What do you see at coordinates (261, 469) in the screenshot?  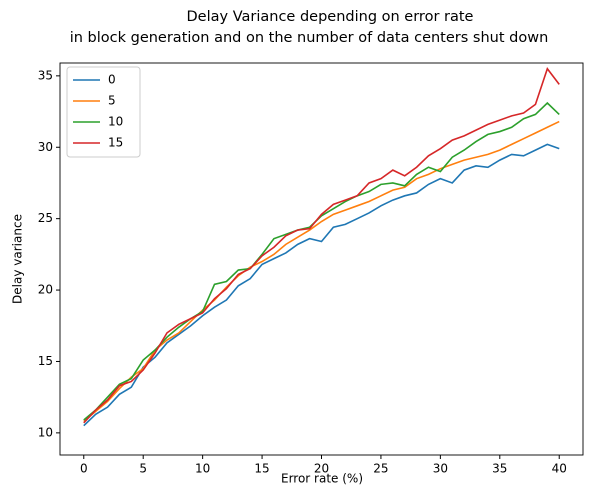 I see `x-tick-label: 15` at bounding box center [261, 469].